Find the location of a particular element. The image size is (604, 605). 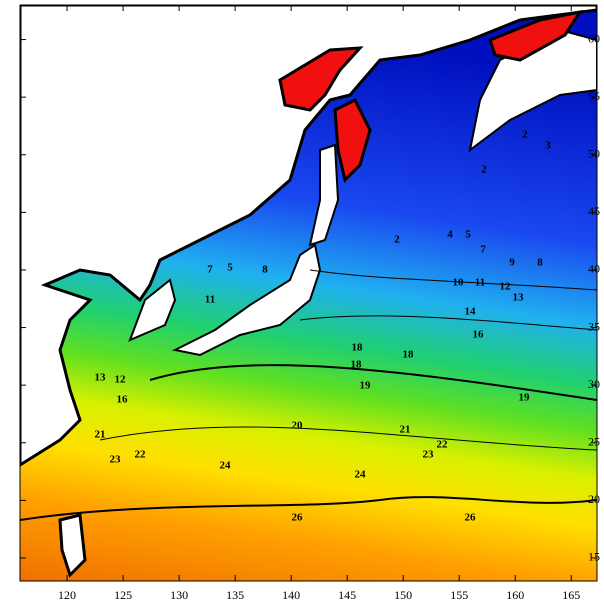

x-tick-label: 165 is located at coordinates (571, 595).